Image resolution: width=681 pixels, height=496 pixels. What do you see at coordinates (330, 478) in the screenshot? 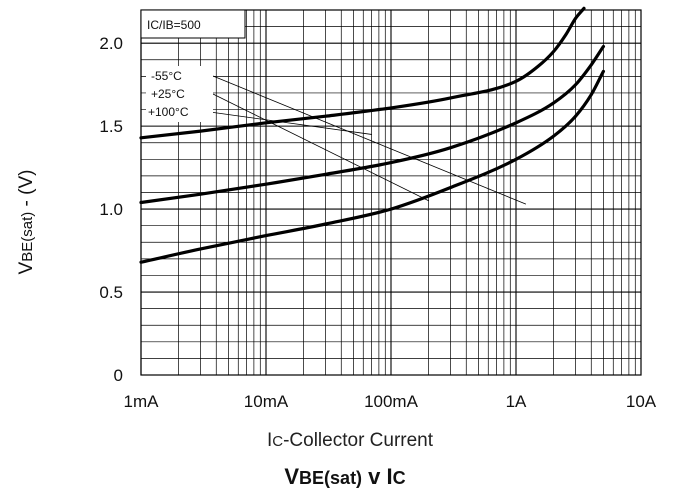
I see `title-main-sub: BE(sat)` at bounding box center [330, 478].